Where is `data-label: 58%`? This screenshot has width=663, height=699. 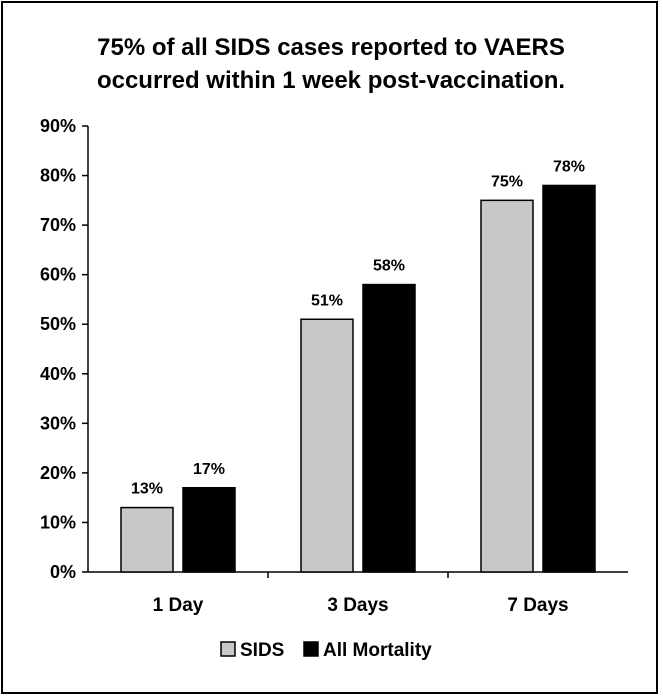 data-label: 58% is located at coordinates (389, 266).